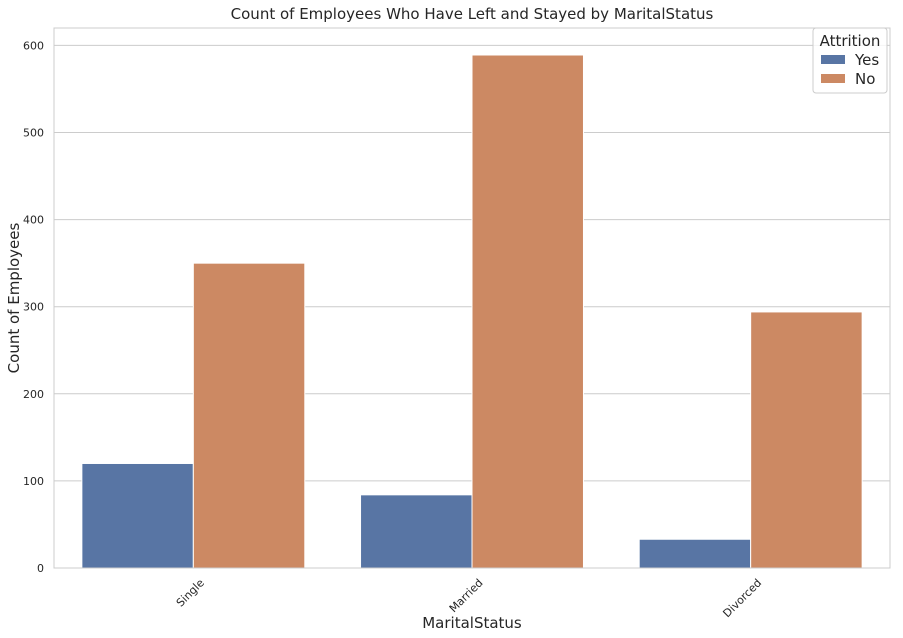 The image size is (903, 638). I want to click on y-tick-label: 100, so click(33, 481).